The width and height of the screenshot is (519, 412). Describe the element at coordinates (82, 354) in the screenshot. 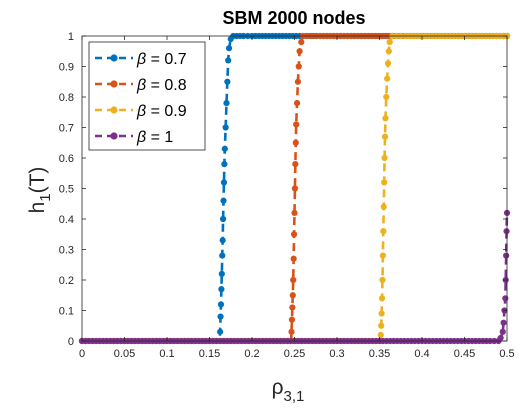

I see `x-tick-label: 0` at that location.